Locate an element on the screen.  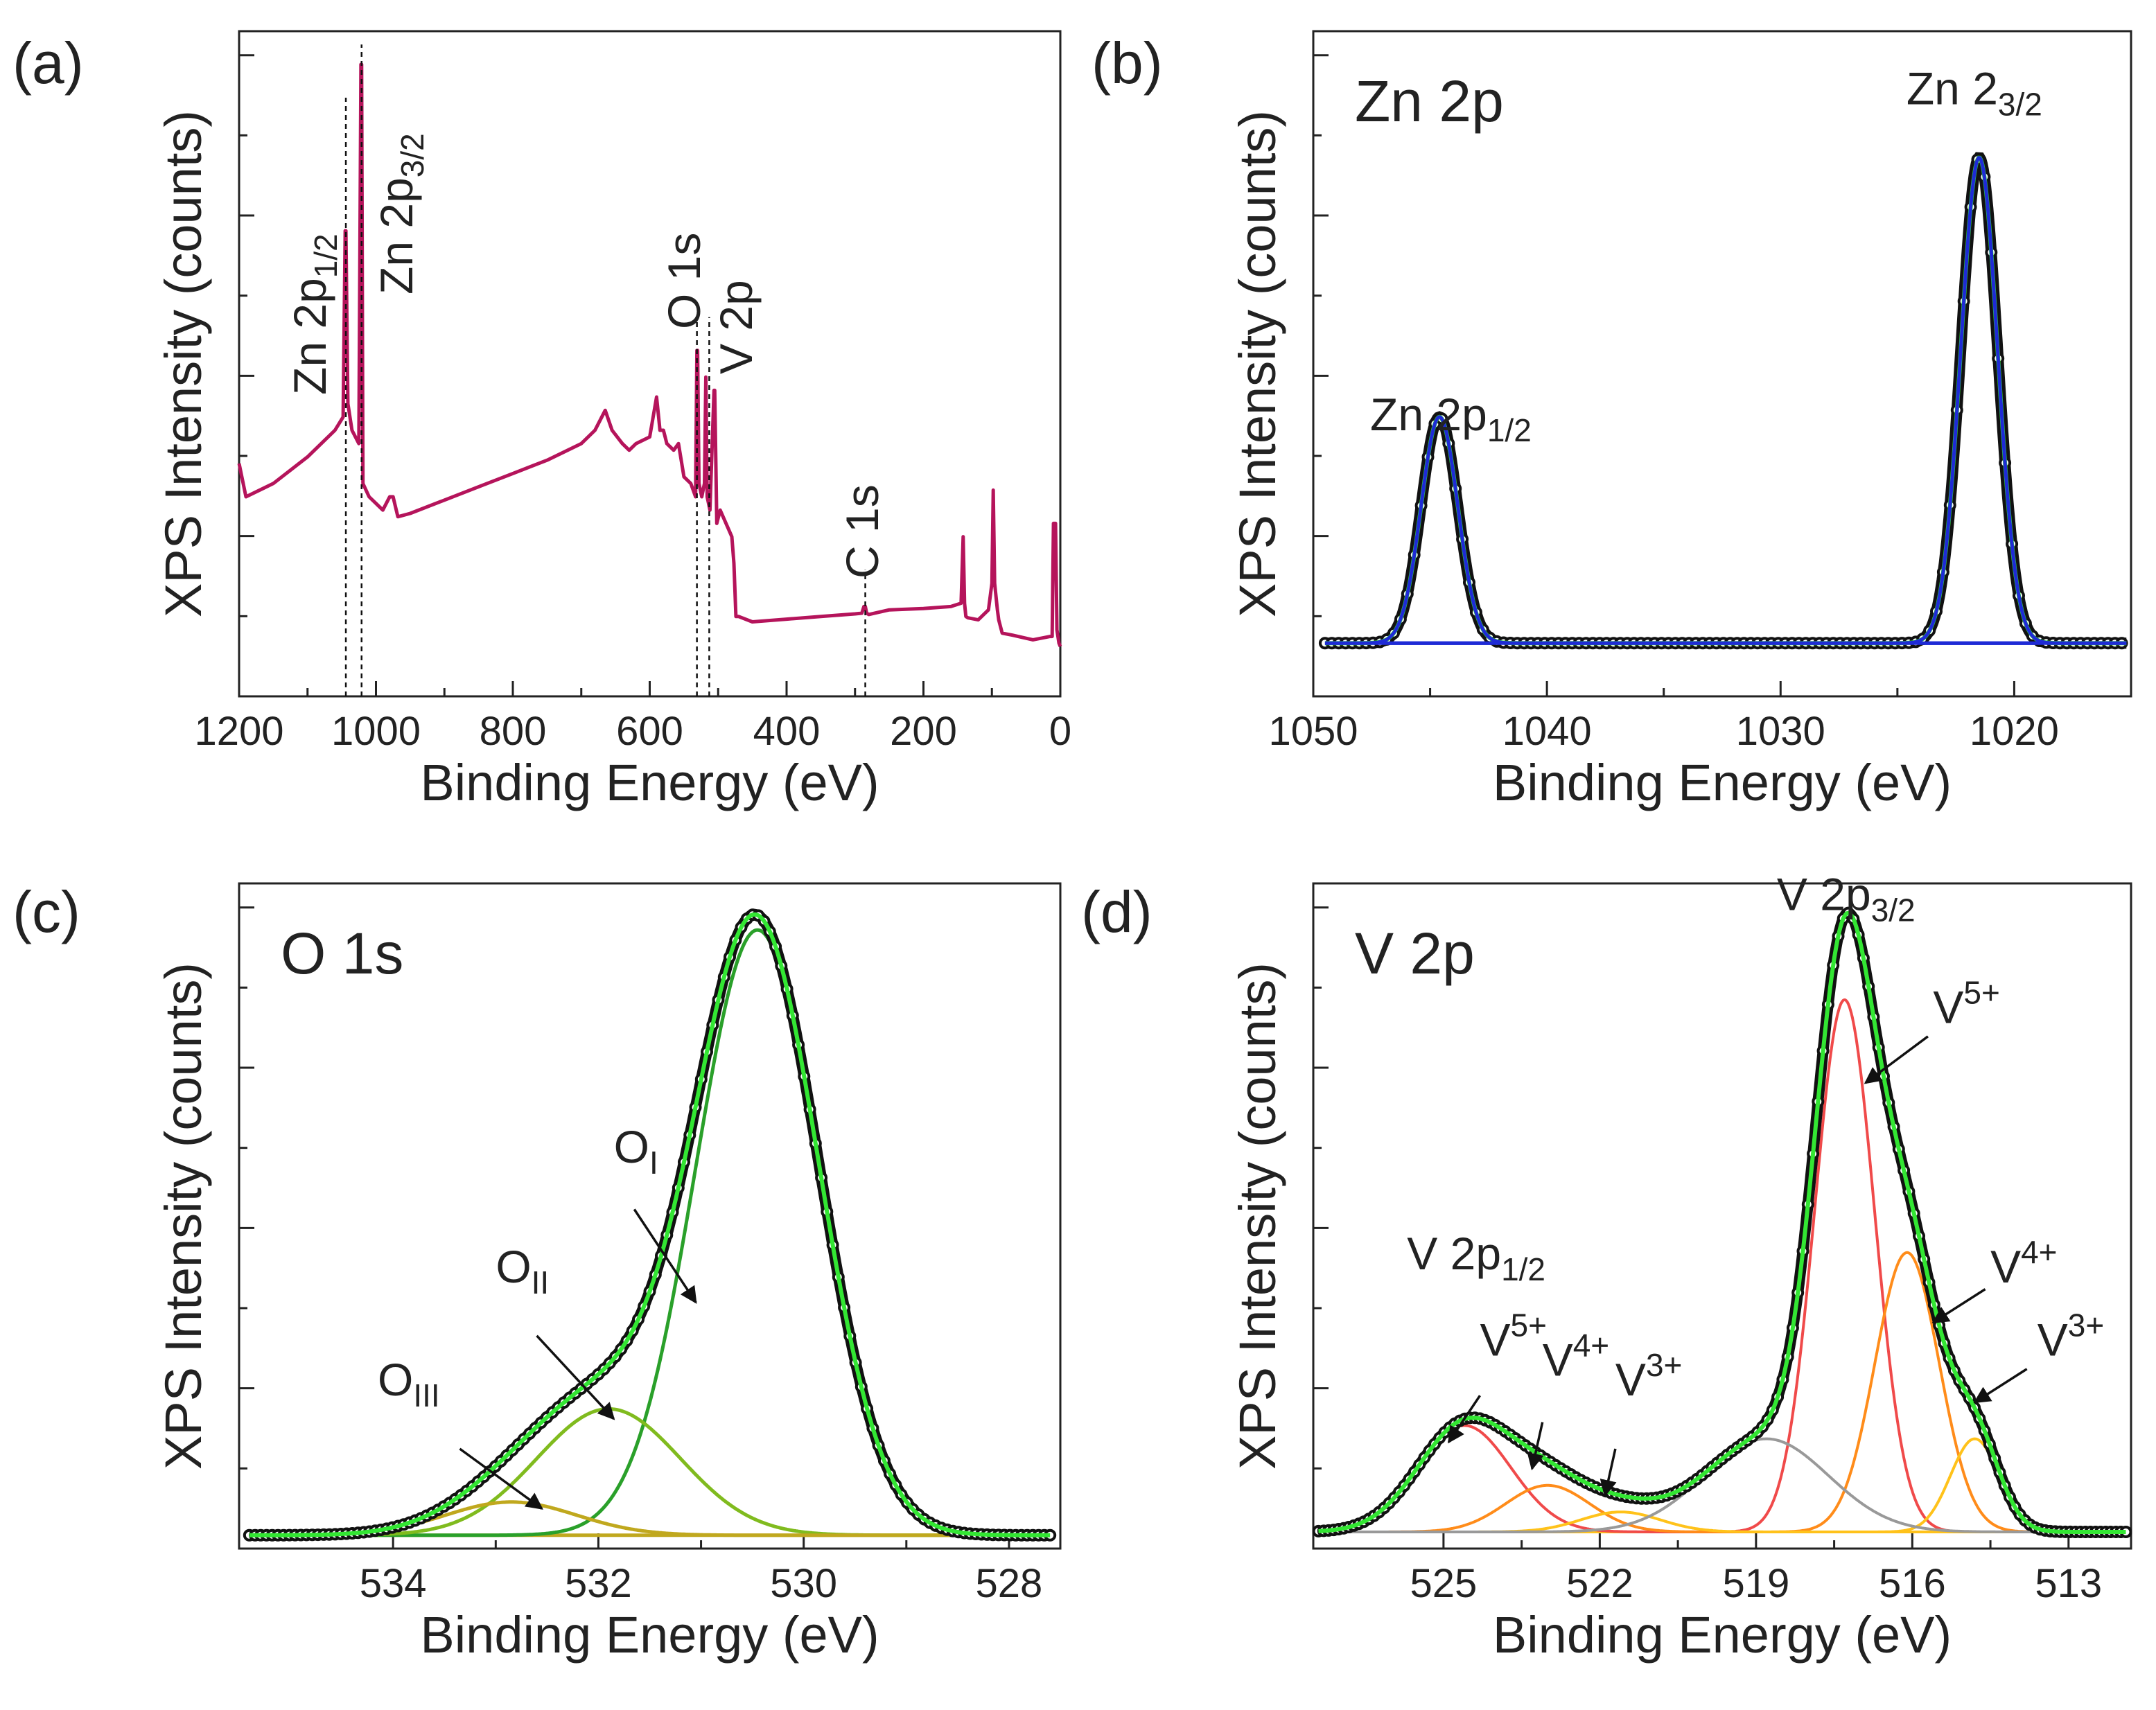
panel-letter: (d) is located at coordinates (1117, 911).